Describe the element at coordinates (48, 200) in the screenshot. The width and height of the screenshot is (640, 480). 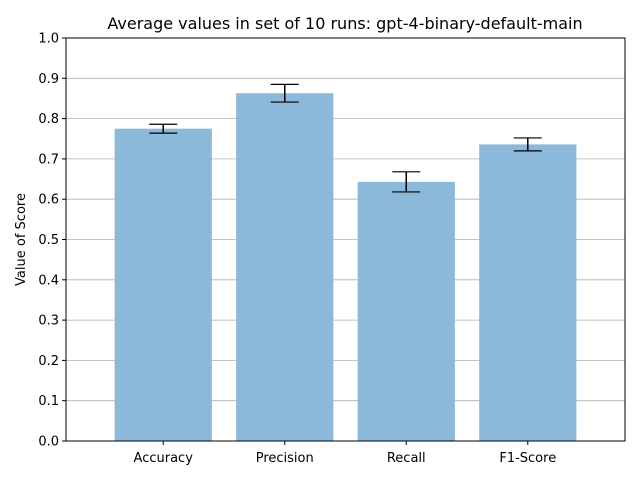
I see `y-tick-label: 0.6` at that location.